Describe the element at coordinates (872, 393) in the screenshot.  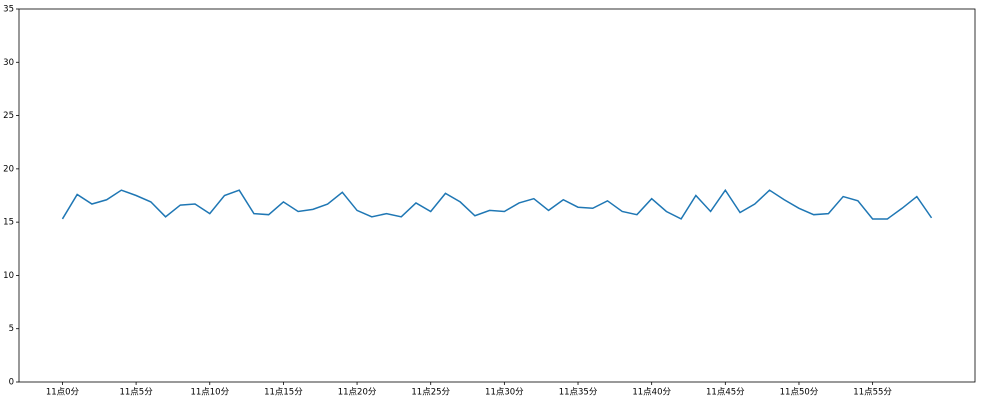
I see `x-tick-label: 11点55分` at that location.